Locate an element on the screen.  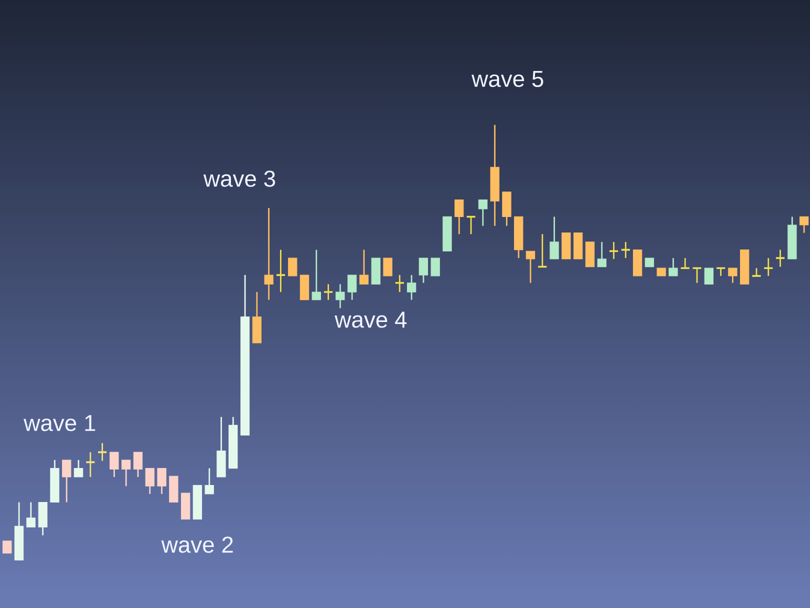
annotation: wave 3 is located at coordinates (239, 178).